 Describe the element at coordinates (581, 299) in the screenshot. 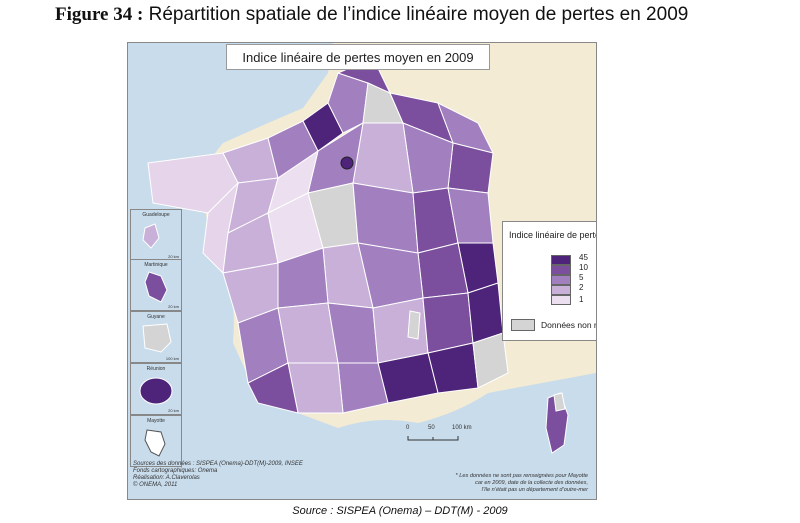

I see `legend-value-1: 1` at that location.